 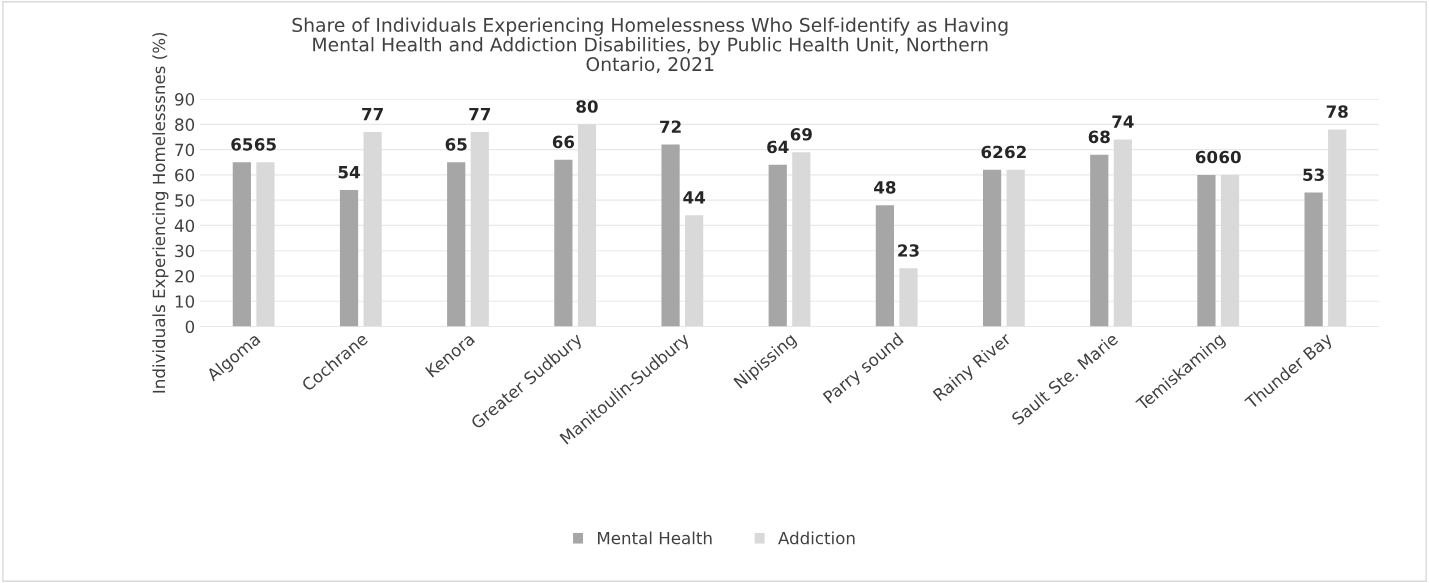 What do you see at coordinates (185, 124) in the screenshot?
I see `y-tick-label: 80` at bounding box center [185, 124].